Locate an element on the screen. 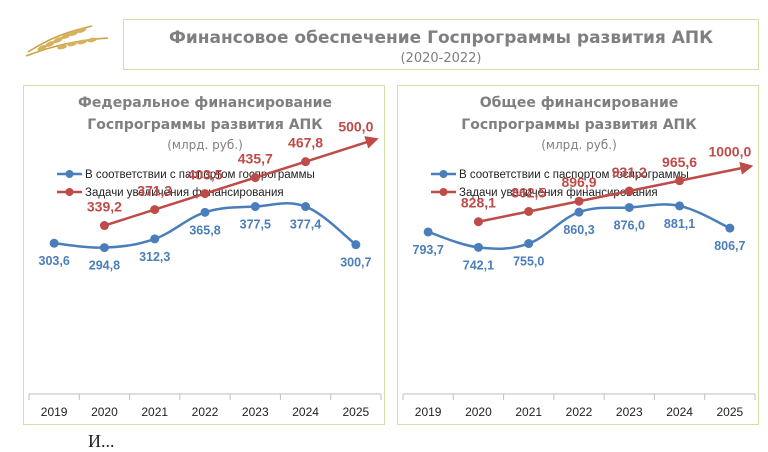 The image size is (768, 452). data-label-passport: 742,1 is located at coordinates (478, 265).